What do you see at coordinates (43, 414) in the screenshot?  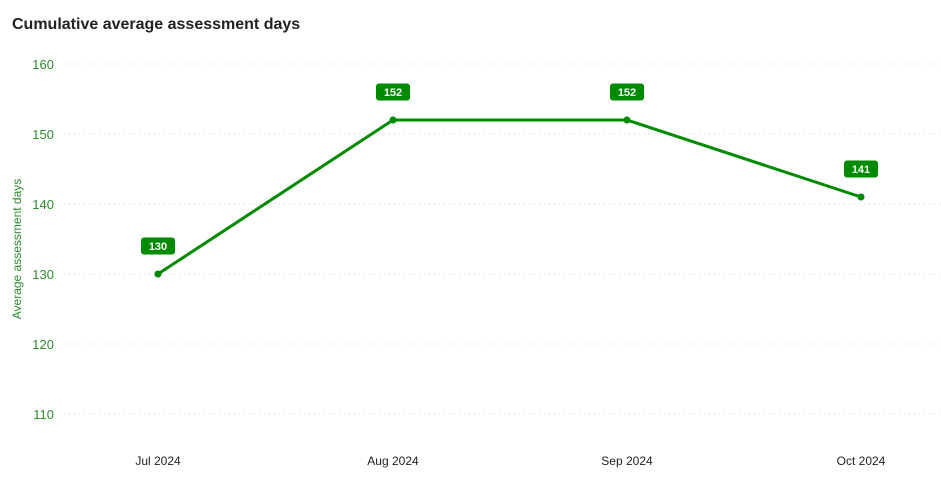 I see `y-tick-label: 110` at bounding box center [43, 414].